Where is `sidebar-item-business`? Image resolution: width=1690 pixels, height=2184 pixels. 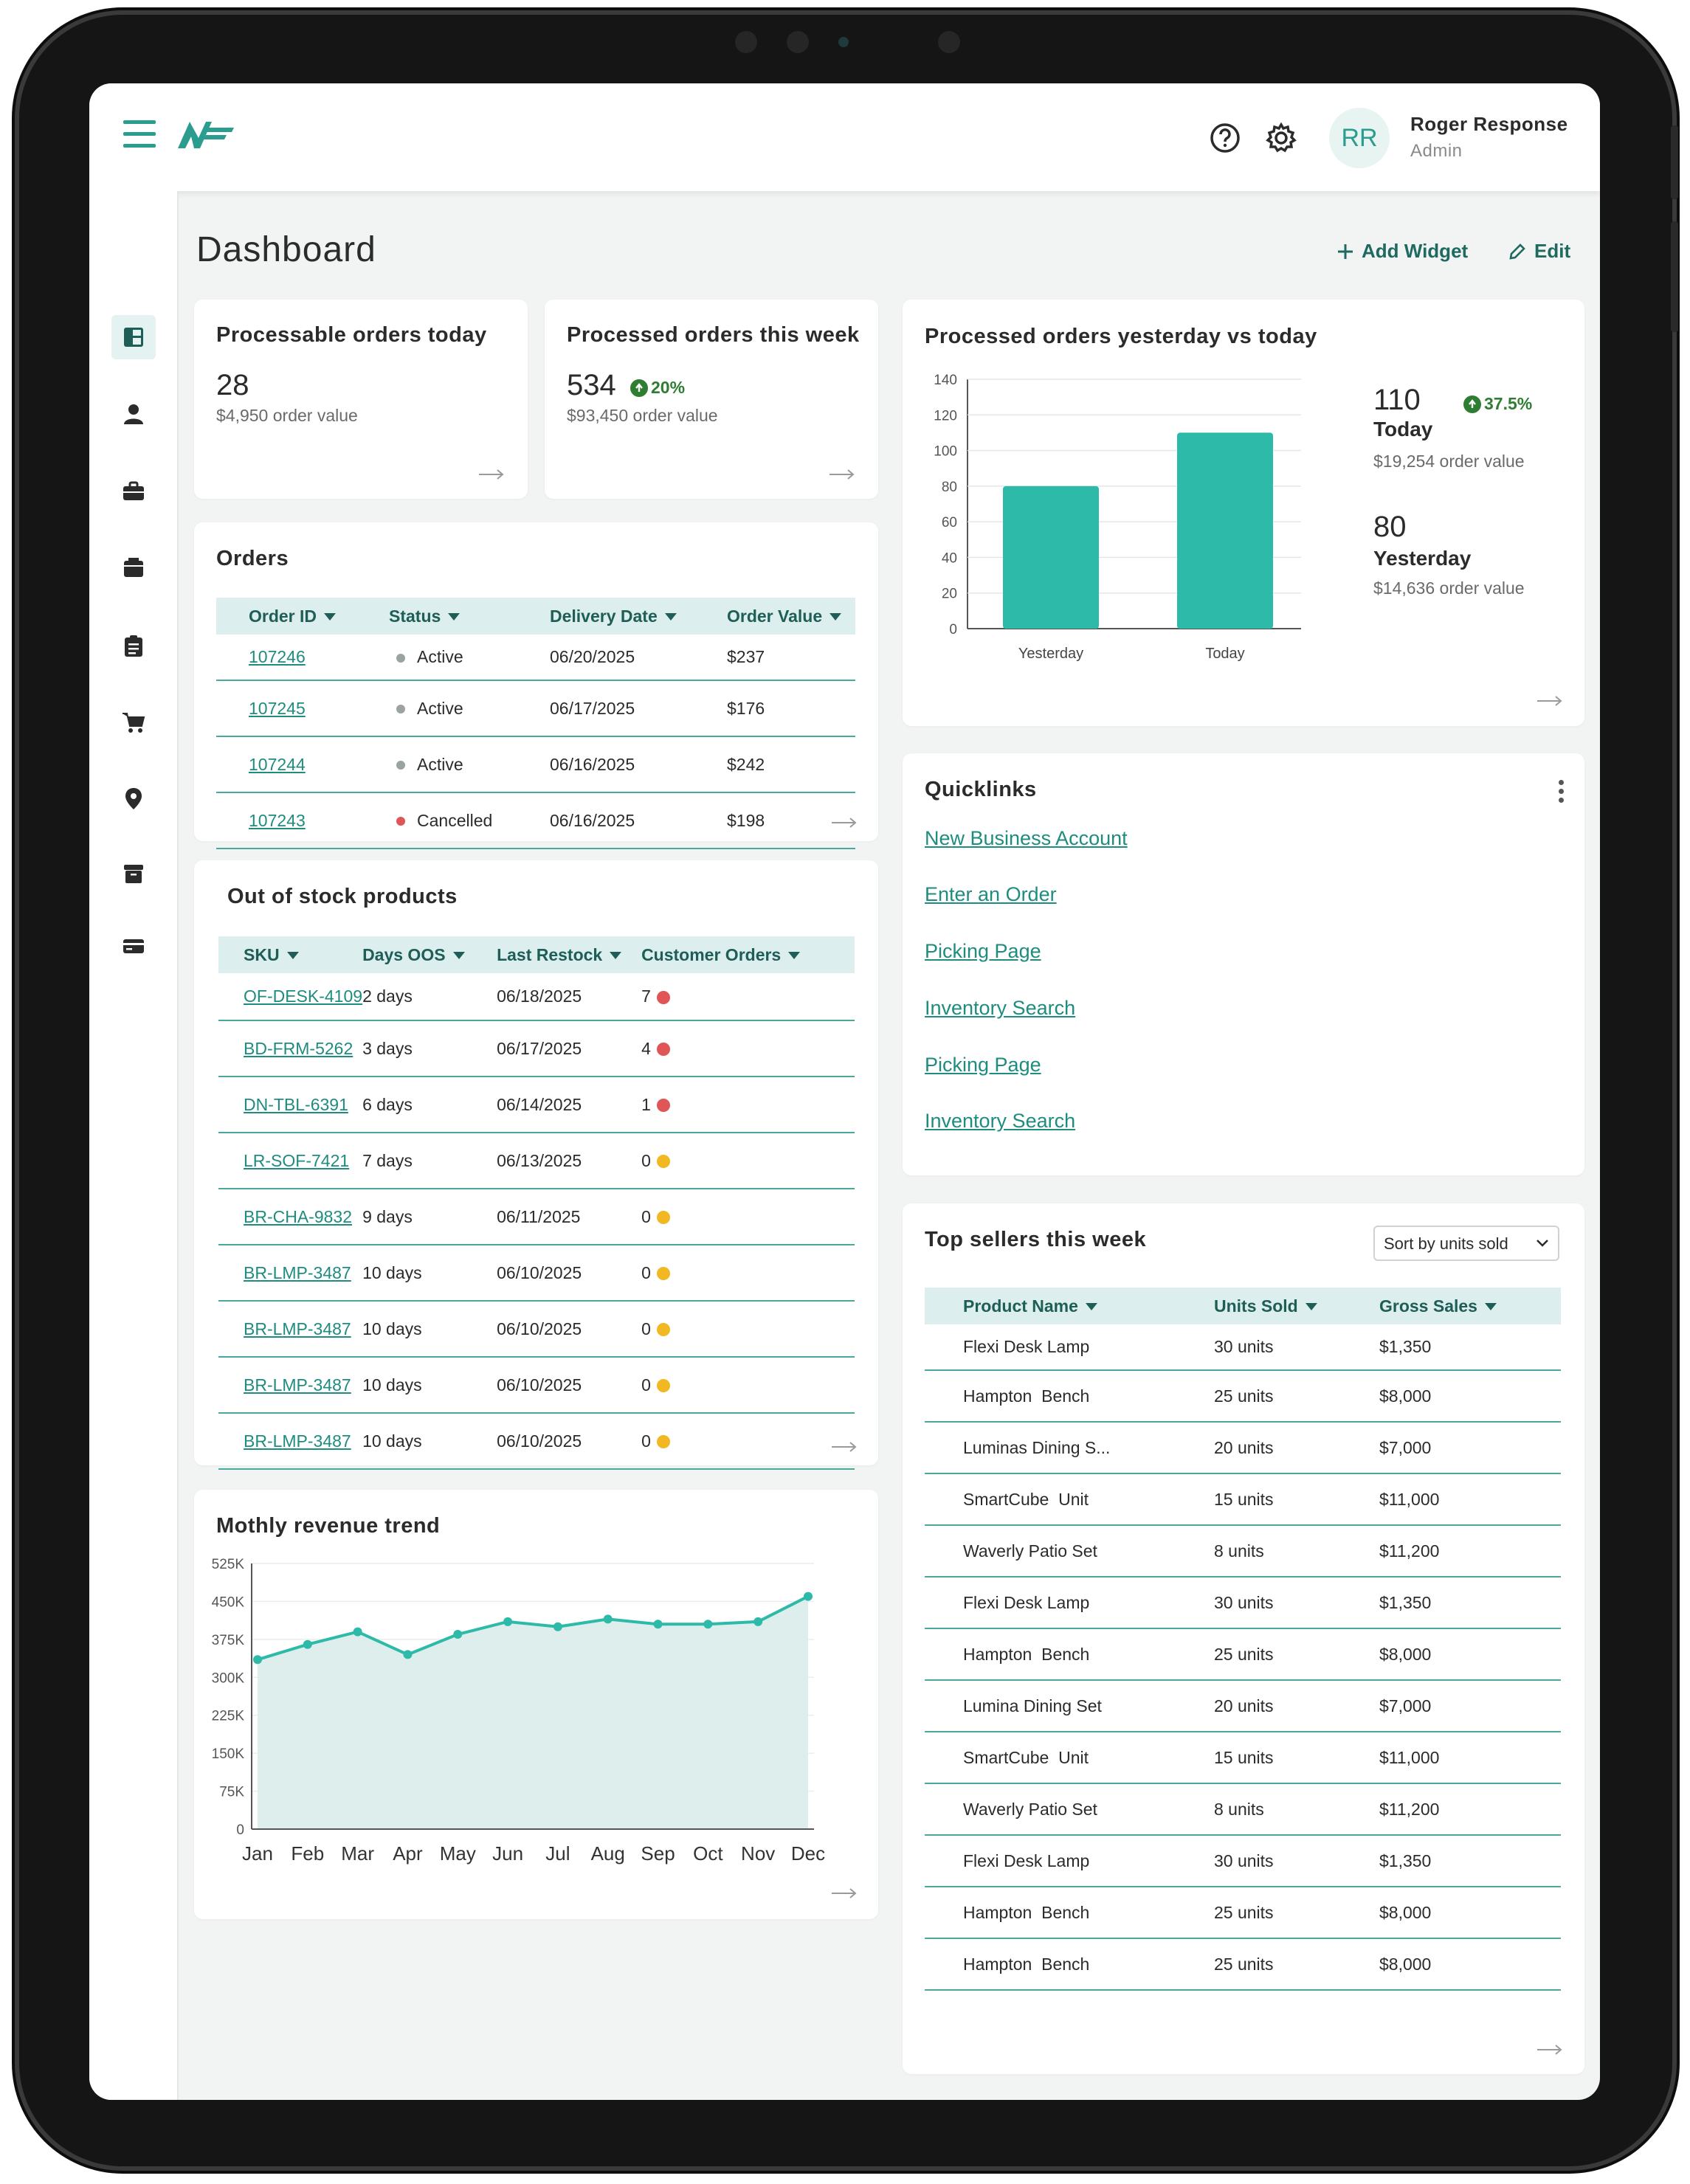 sidebar-item-business is located at coordinates (133, 492).